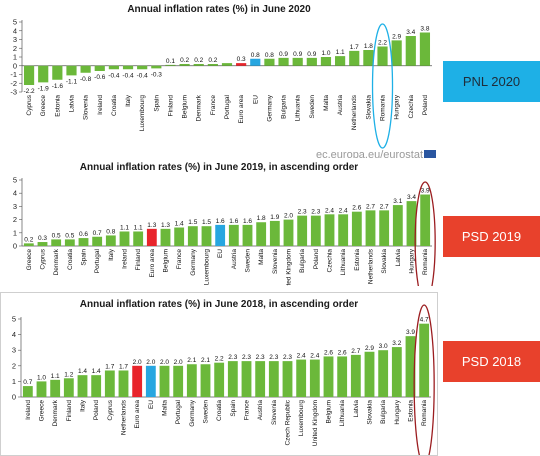  Describe the element at coordinates (206, 222) in the screenshot. I see `value-label-luxembourg: 1.5` at that location.